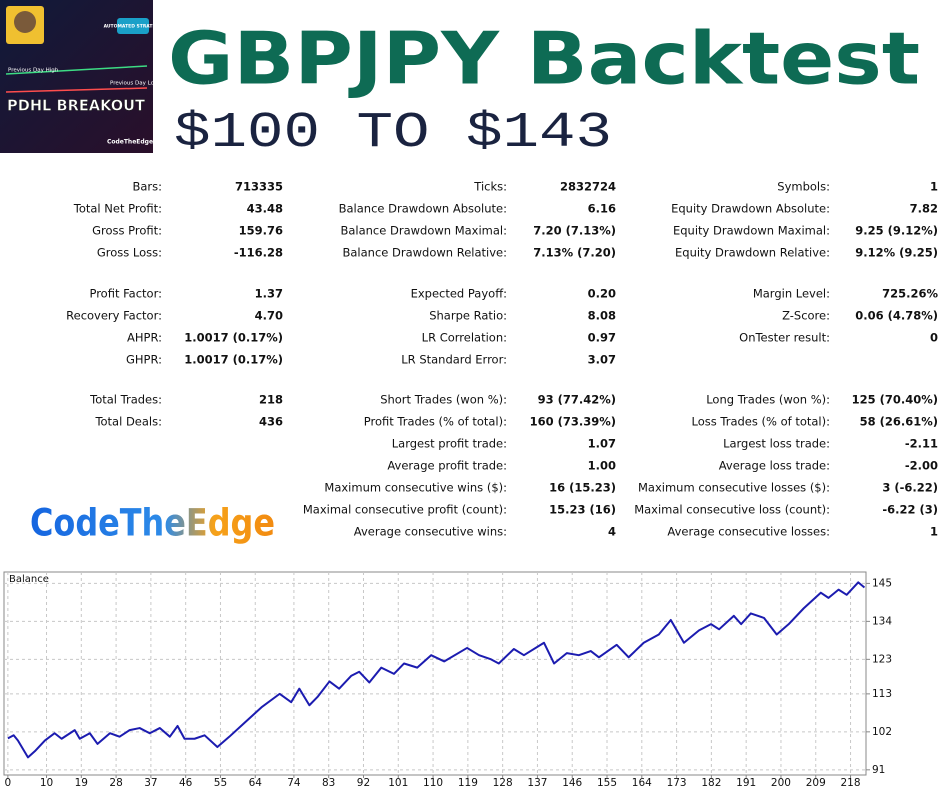  What do you see at coordinates (464, 338) in the screenshot?
I see `stat-label: LR Correlation:` at bounding box center [464, 338].